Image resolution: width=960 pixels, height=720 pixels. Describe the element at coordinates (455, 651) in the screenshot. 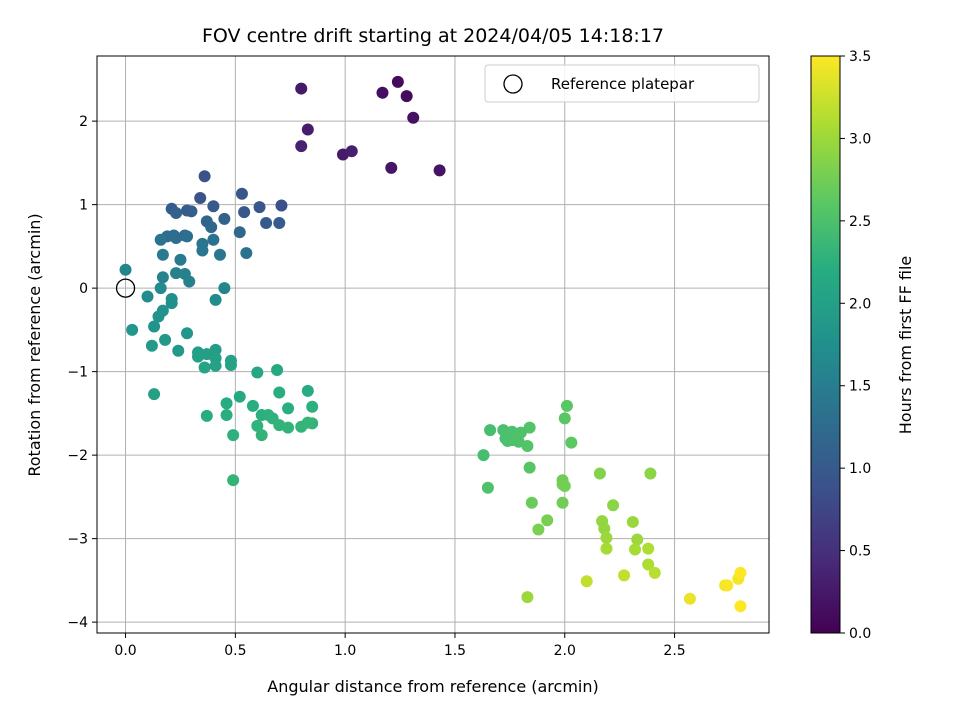

I see `x-tick-label: 1.5` at that location.